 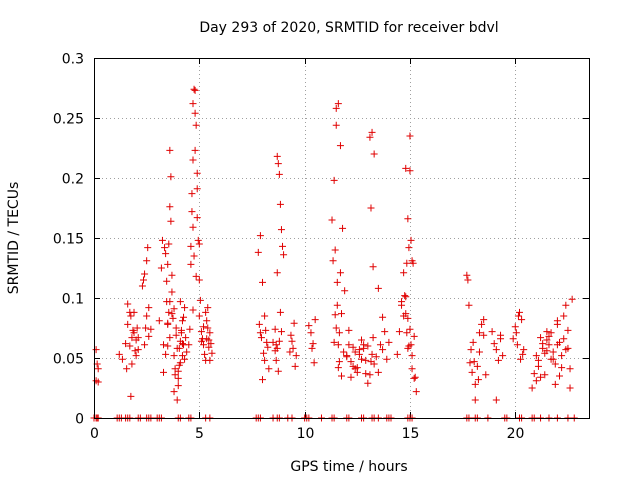 I want to click on y-tick-label: 0.15, so click(x=68, y=240).